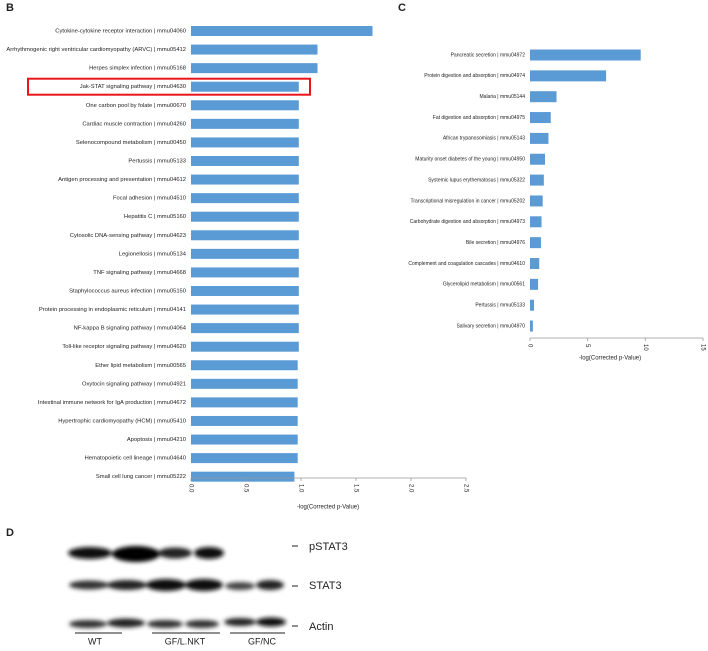  Describe the element at coordinates (490, 326) in the screenshot. I see `category-label: Salivary secretion | mmu04970` at that location.